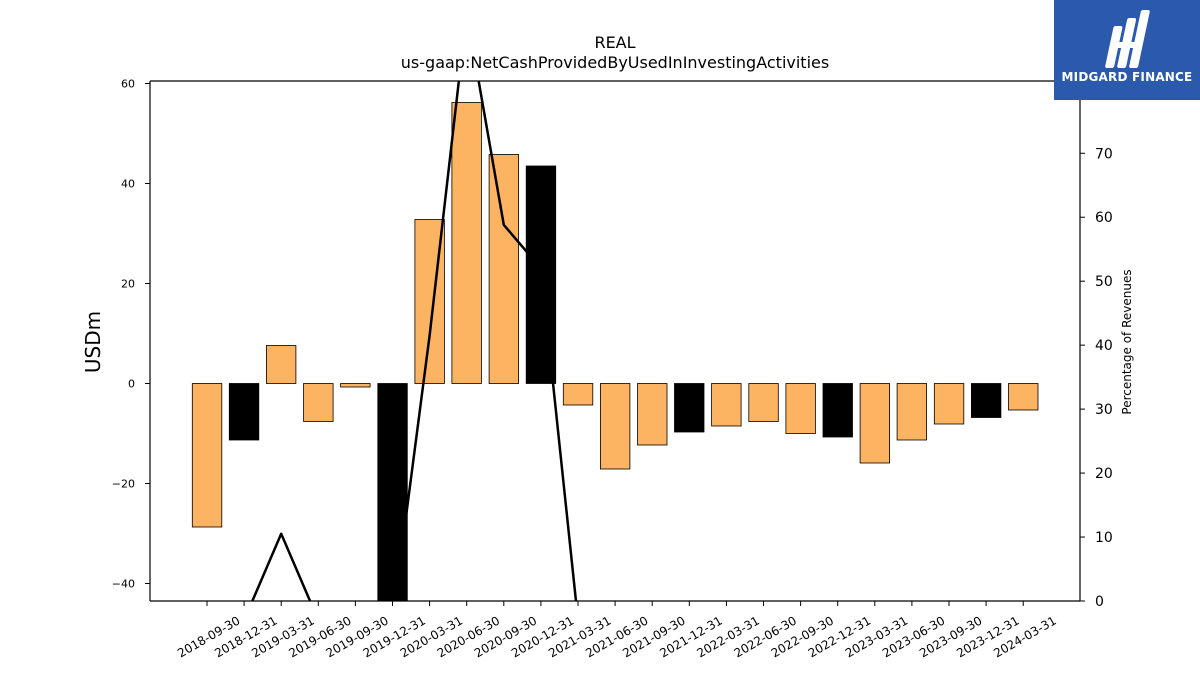 This screenshot has height=675, width=1200. What do you see at coordinates (1104, 154) in the screenshot?
I see `y2-tick-label: 70` at bounding box center [1104, 154].